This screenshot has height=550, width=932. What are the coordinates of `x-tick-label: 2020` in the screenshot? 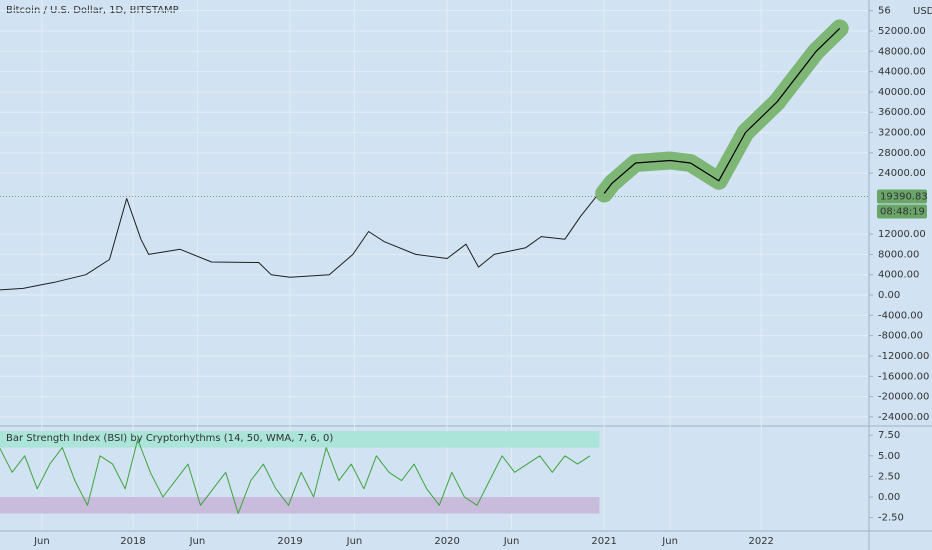 It's located at (446, 541).